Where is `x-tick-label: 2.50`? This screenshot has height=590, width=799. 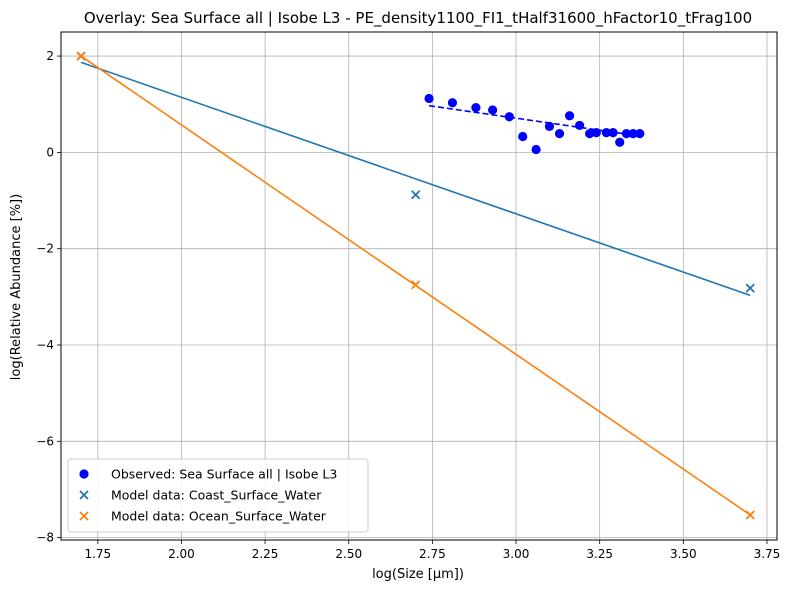
x-tick-label: 2.50 is located at coordinates (348, 554).